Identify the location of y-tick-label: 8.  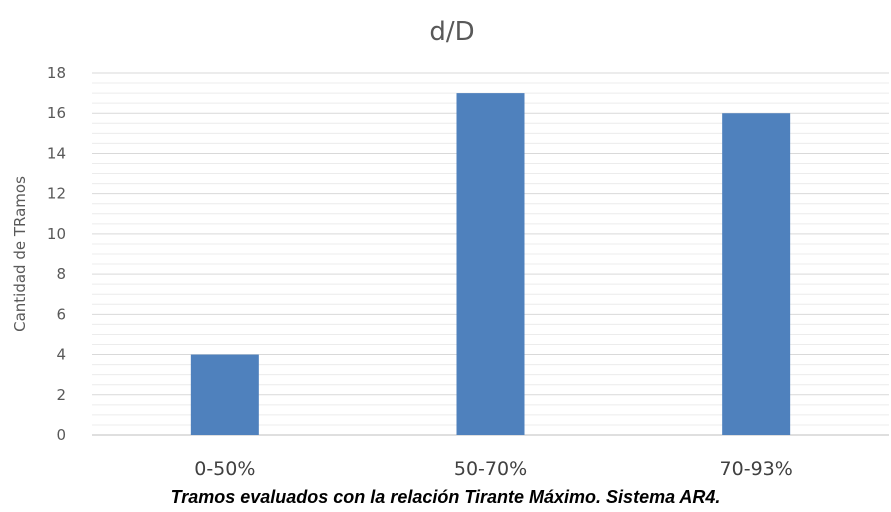
(61, 274).